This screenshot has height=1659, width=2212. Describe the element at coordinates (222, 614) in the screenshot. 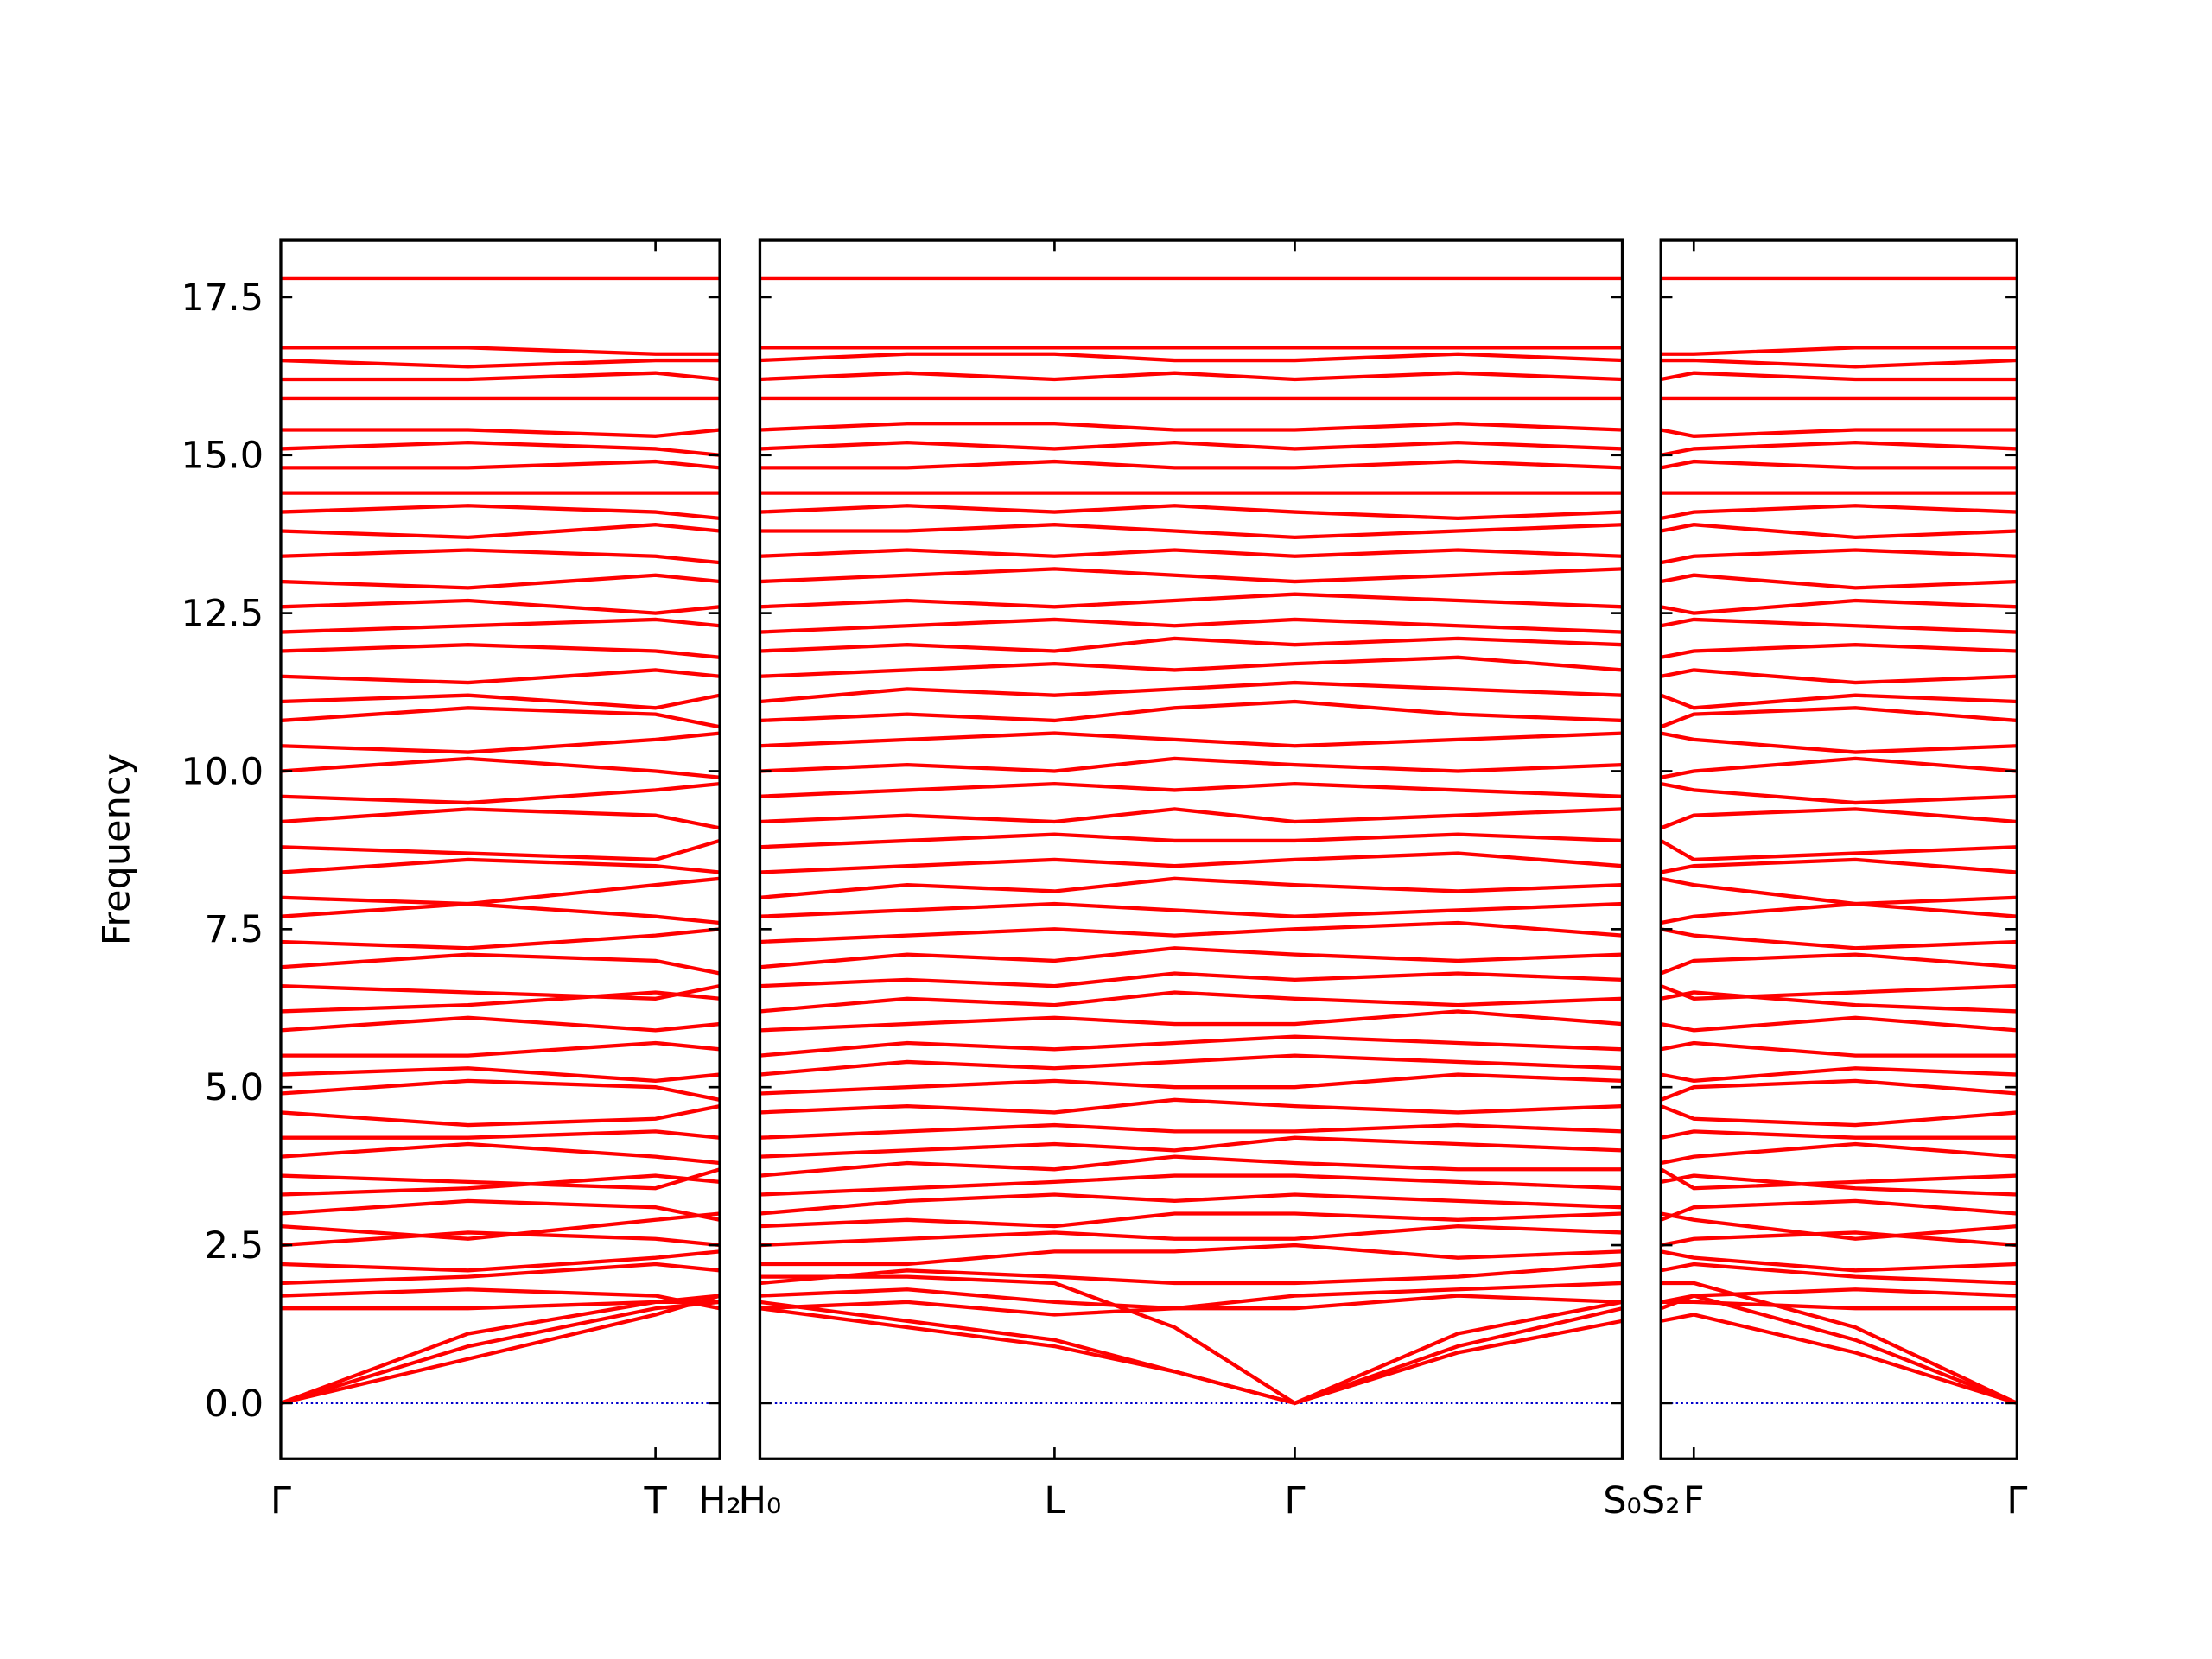

I see `y-tick-label: 12.5` at that location.